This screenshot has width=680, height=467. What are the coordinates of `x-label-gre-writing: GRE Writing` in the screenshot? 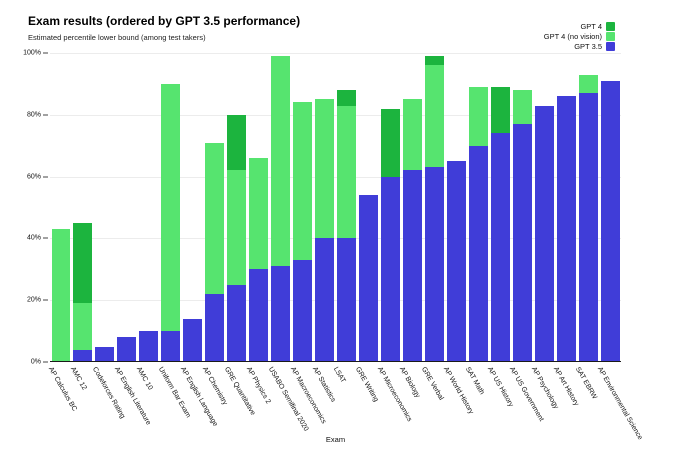 It's located at (367, 385).